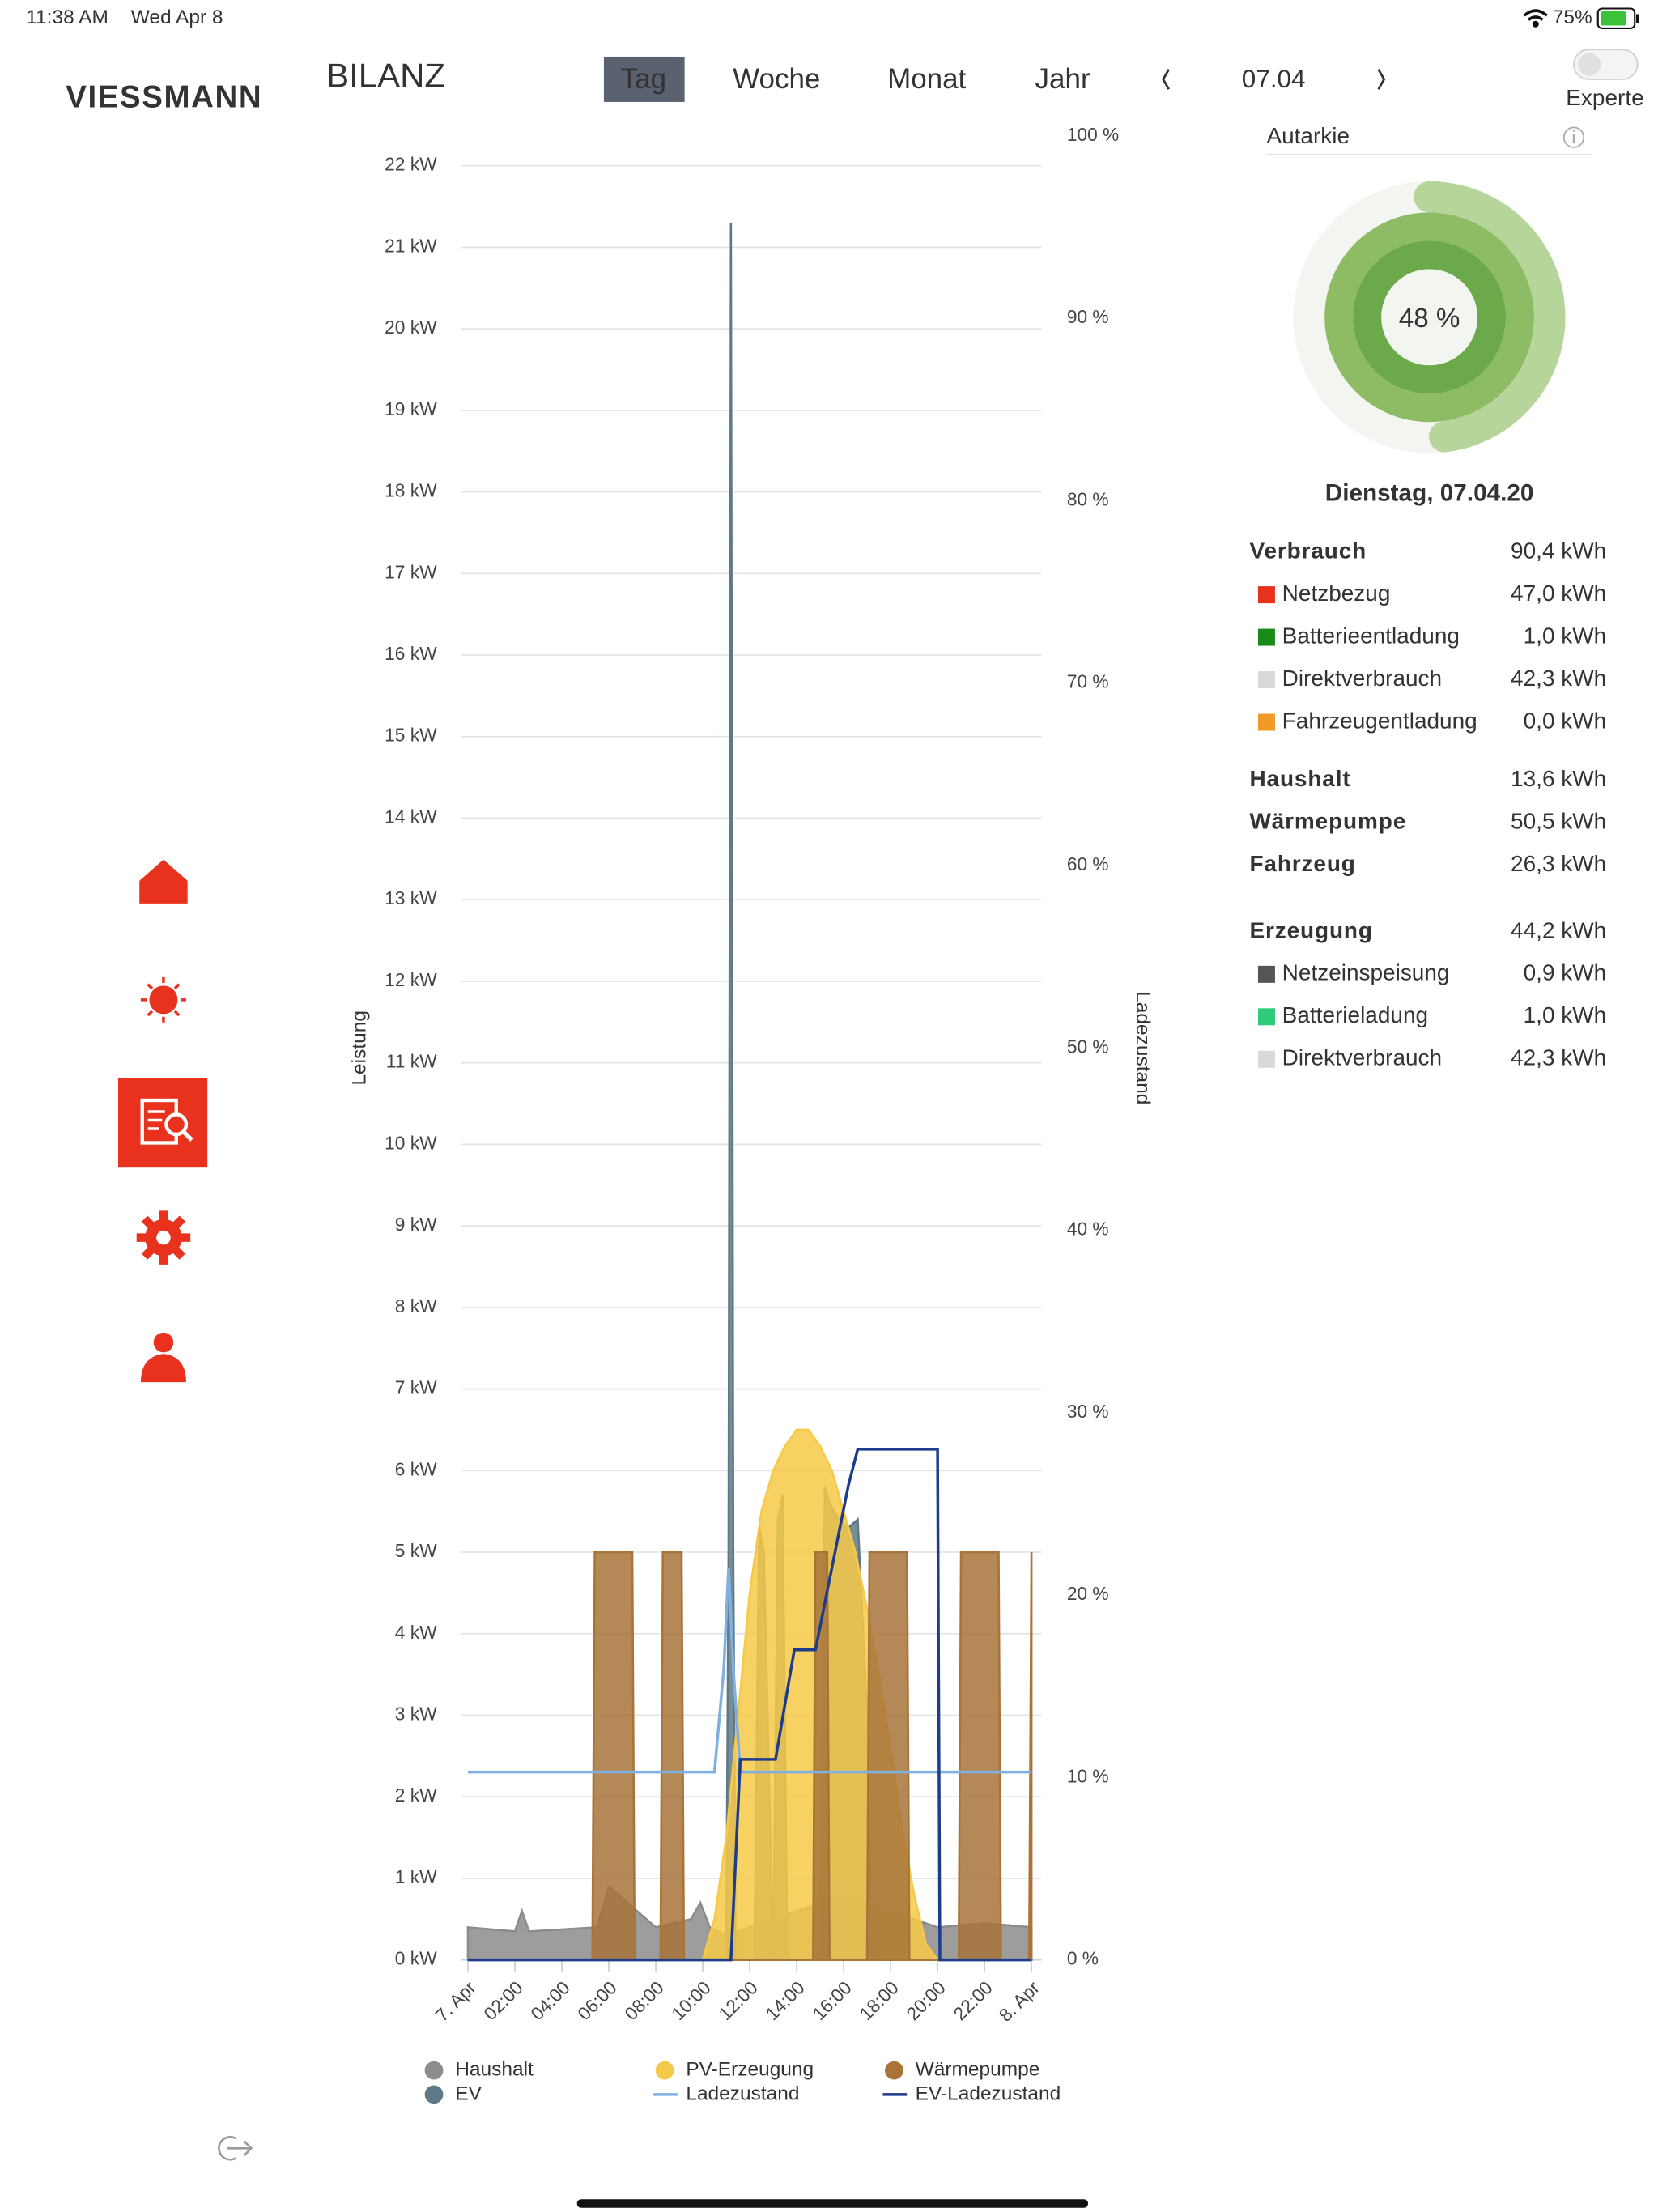 The image size is (1658, 2212). Describe the element at coordinates (988, 2093) in the screenshot. I see `legend-label: EV-Ladezustand` at that location.